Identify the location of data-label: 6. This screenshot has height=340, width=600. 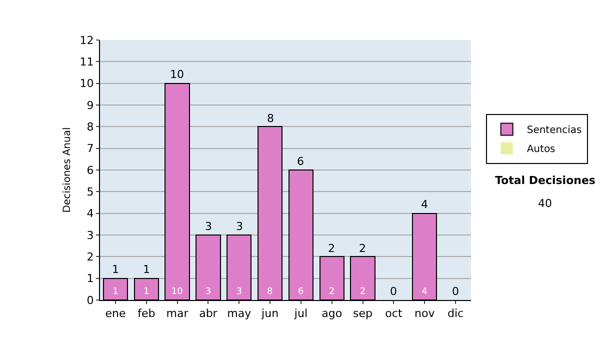
(301, 292).